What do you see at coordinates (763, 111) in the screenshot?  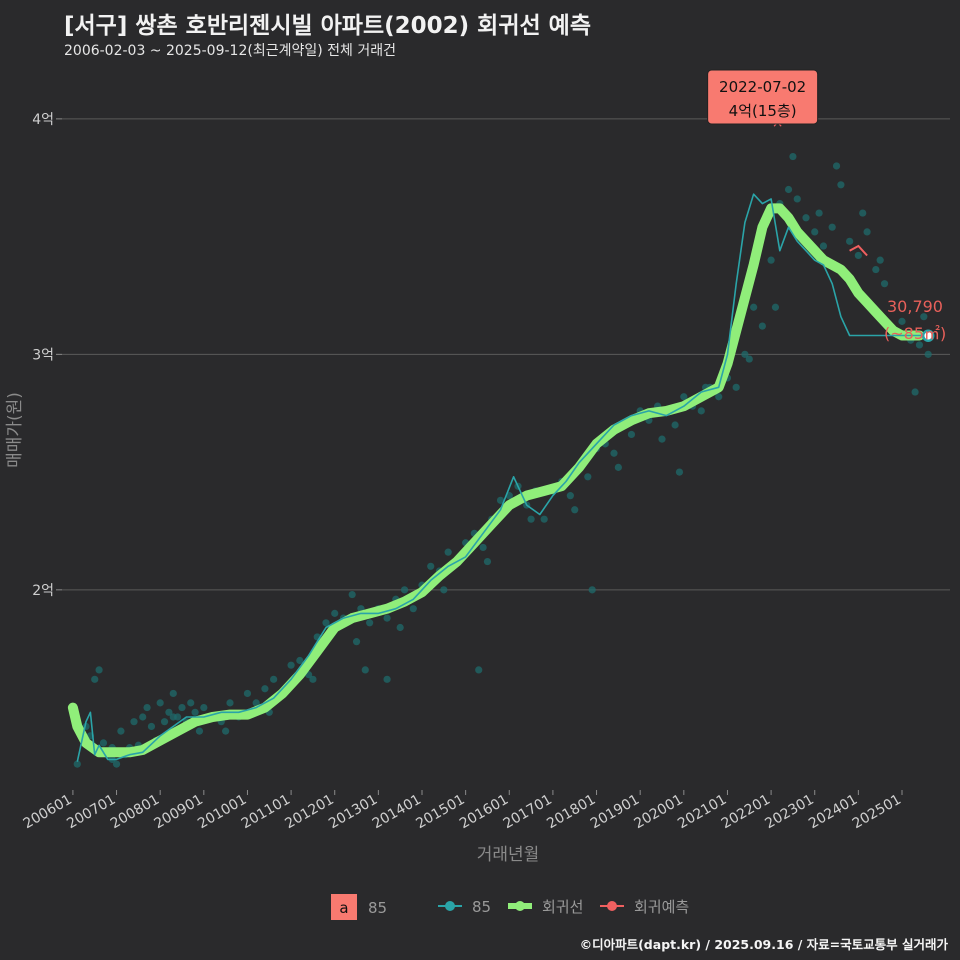 I see `annotation-label: 4억(15층)` at bounding box center [763, 111].